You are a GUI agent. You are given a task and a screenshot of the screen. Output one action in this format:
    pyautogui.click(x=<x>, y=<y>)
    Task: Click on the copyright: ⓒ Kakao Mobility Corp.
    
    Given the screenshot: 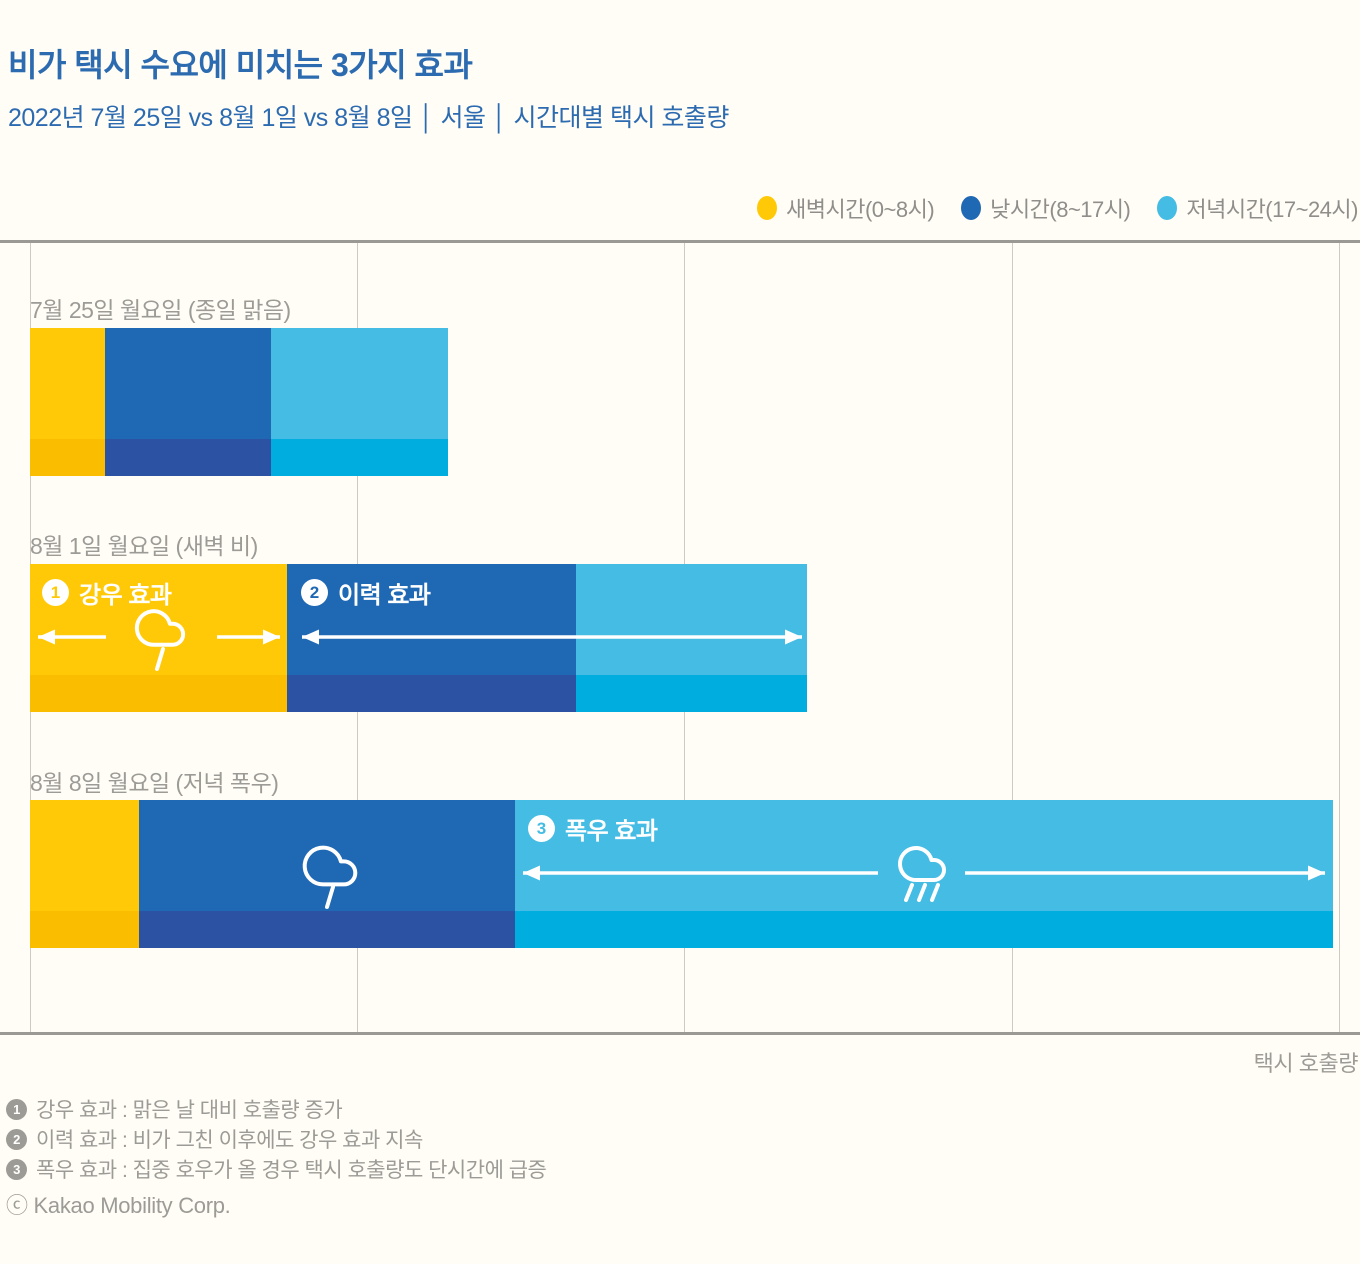 What is the action you would take?
    pyautogui.click(x=118, y=1205)
    